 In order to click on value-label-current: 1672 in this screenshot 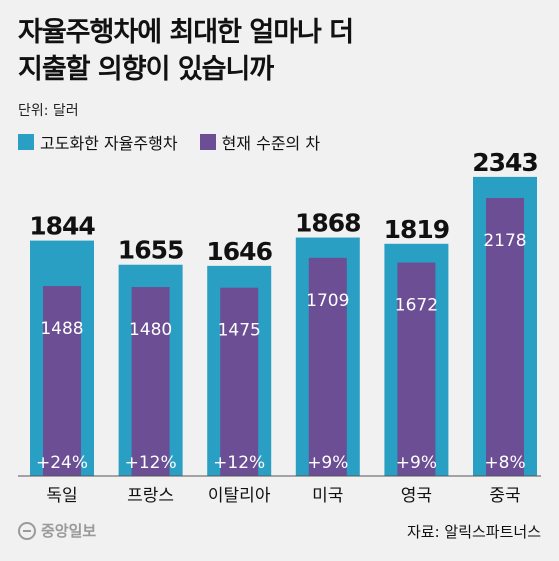, I will do `click(416, 306)`.